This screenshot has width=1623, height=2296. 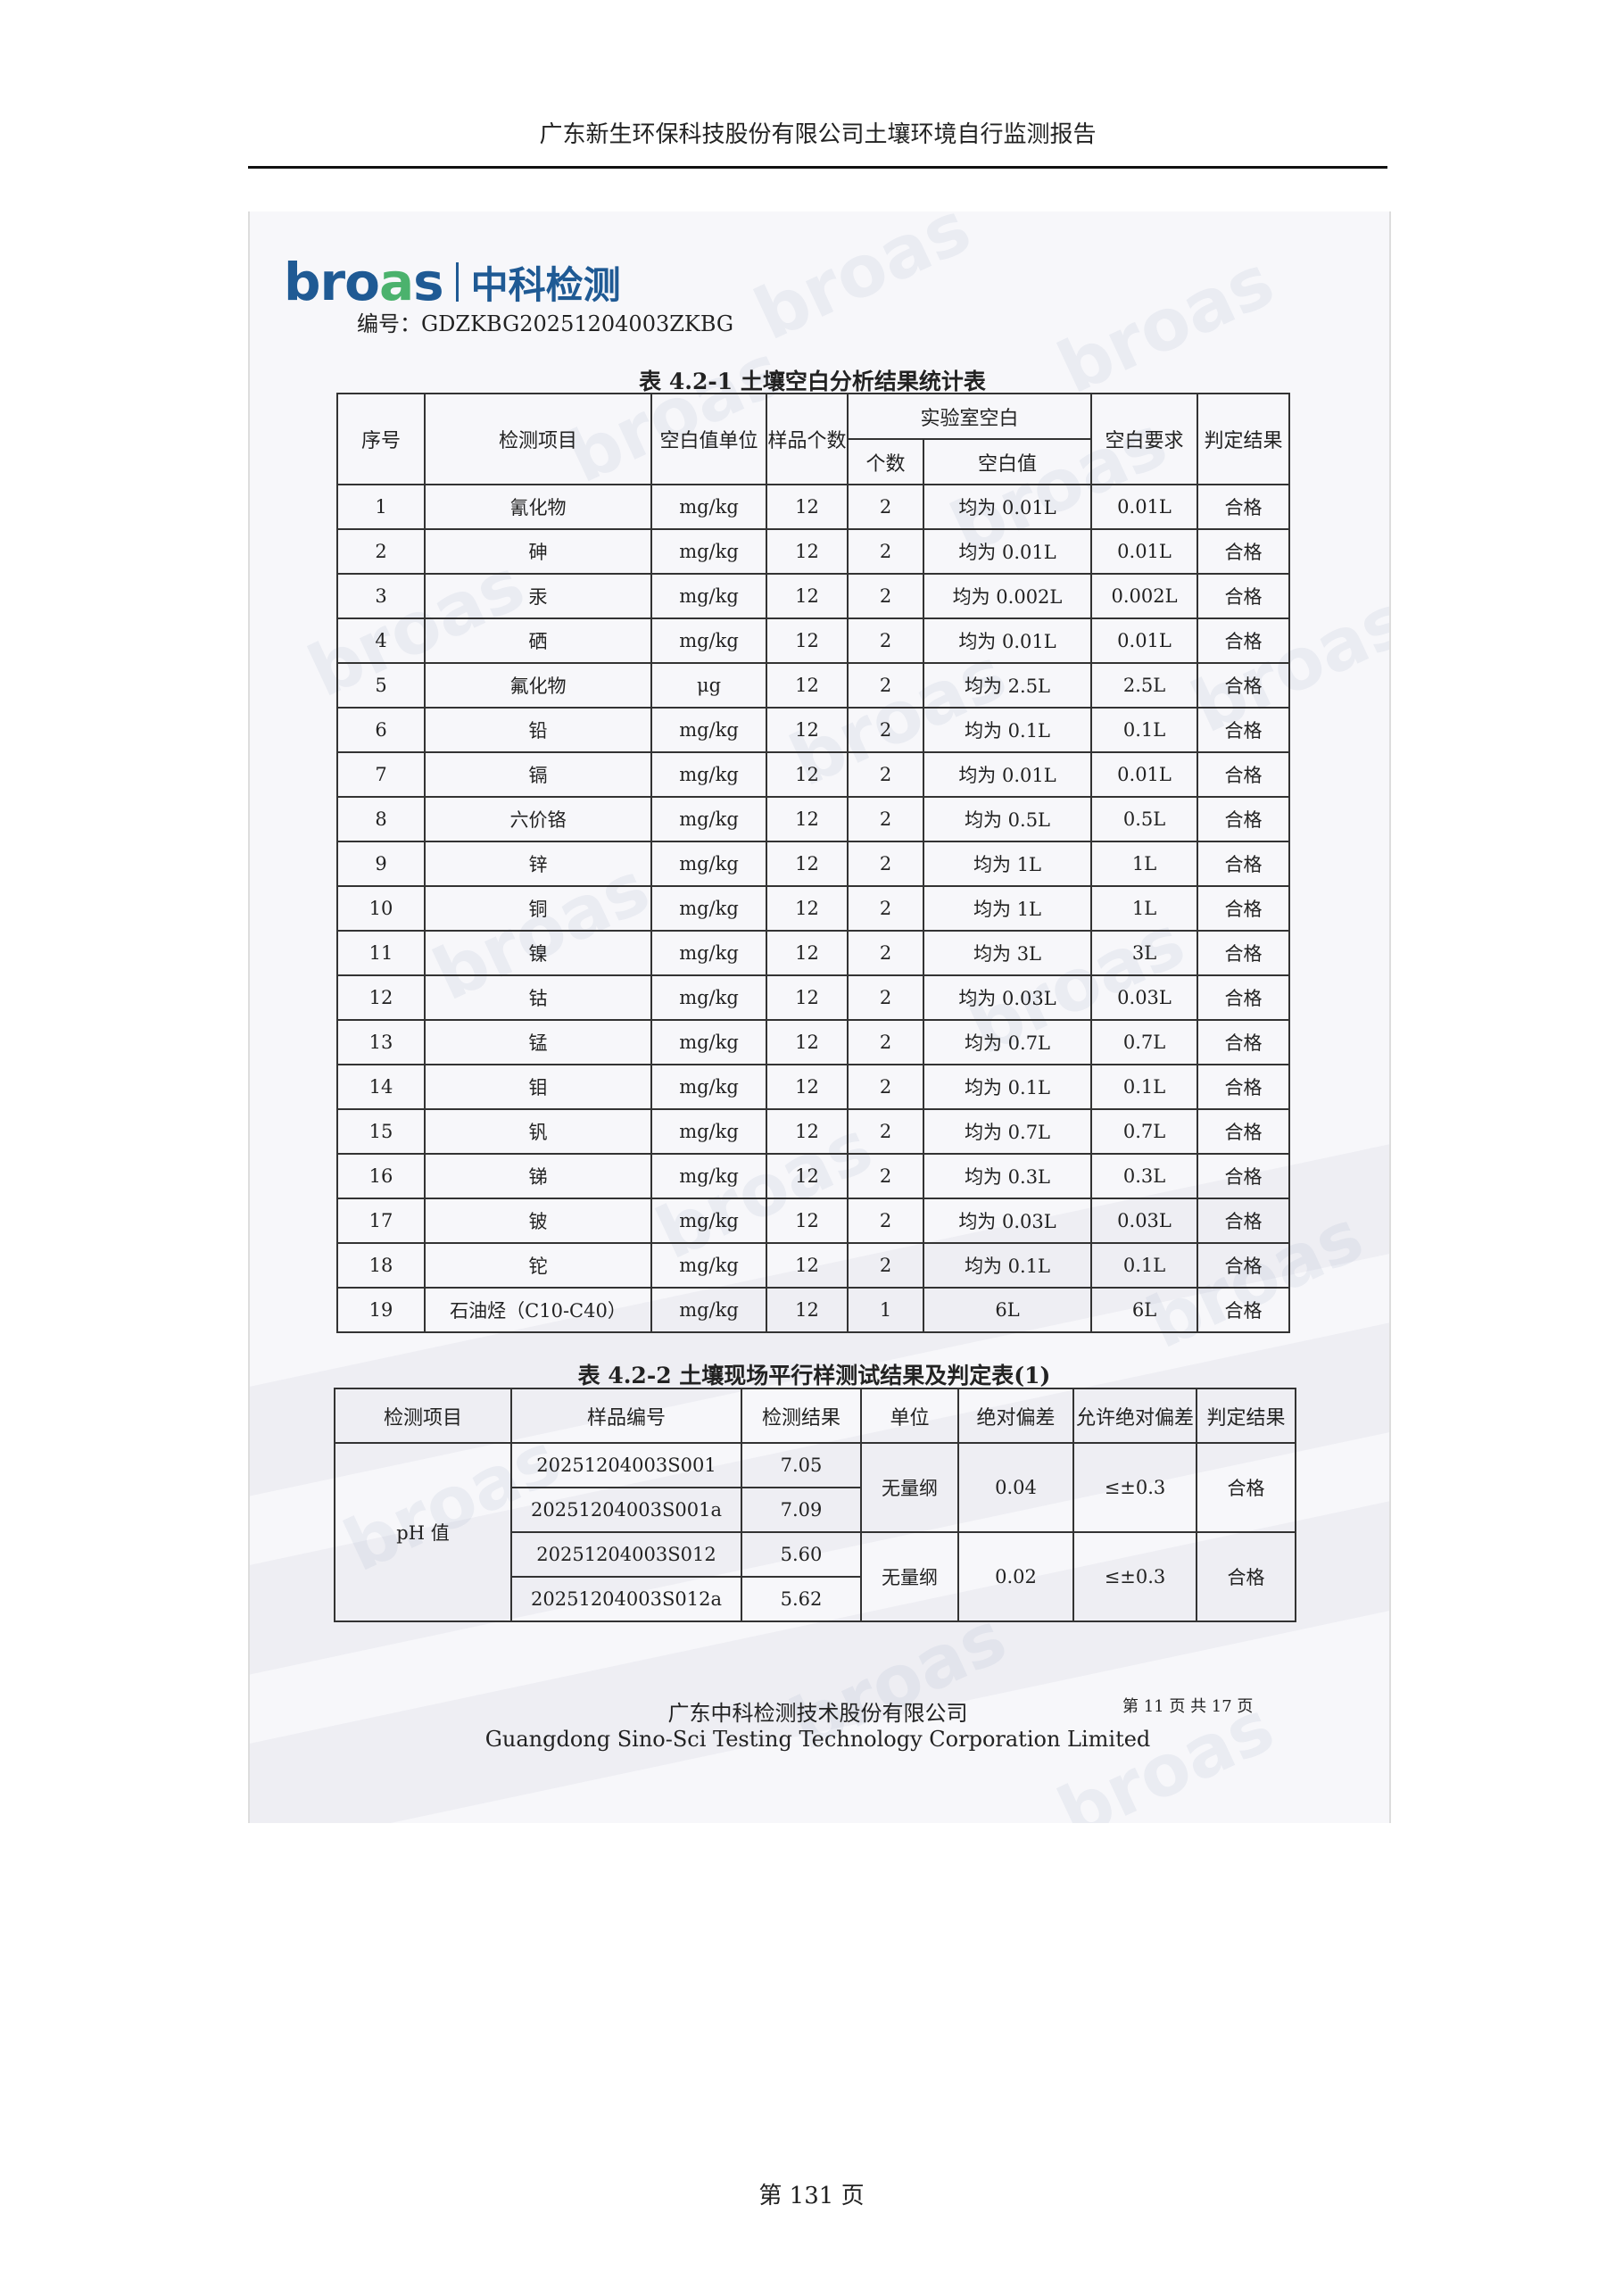 What do you see at coordinates (1007, 596) in the screenshot?
I see `cell-blank-value: 均为 0.002L` at bounding box center [1007, 596].